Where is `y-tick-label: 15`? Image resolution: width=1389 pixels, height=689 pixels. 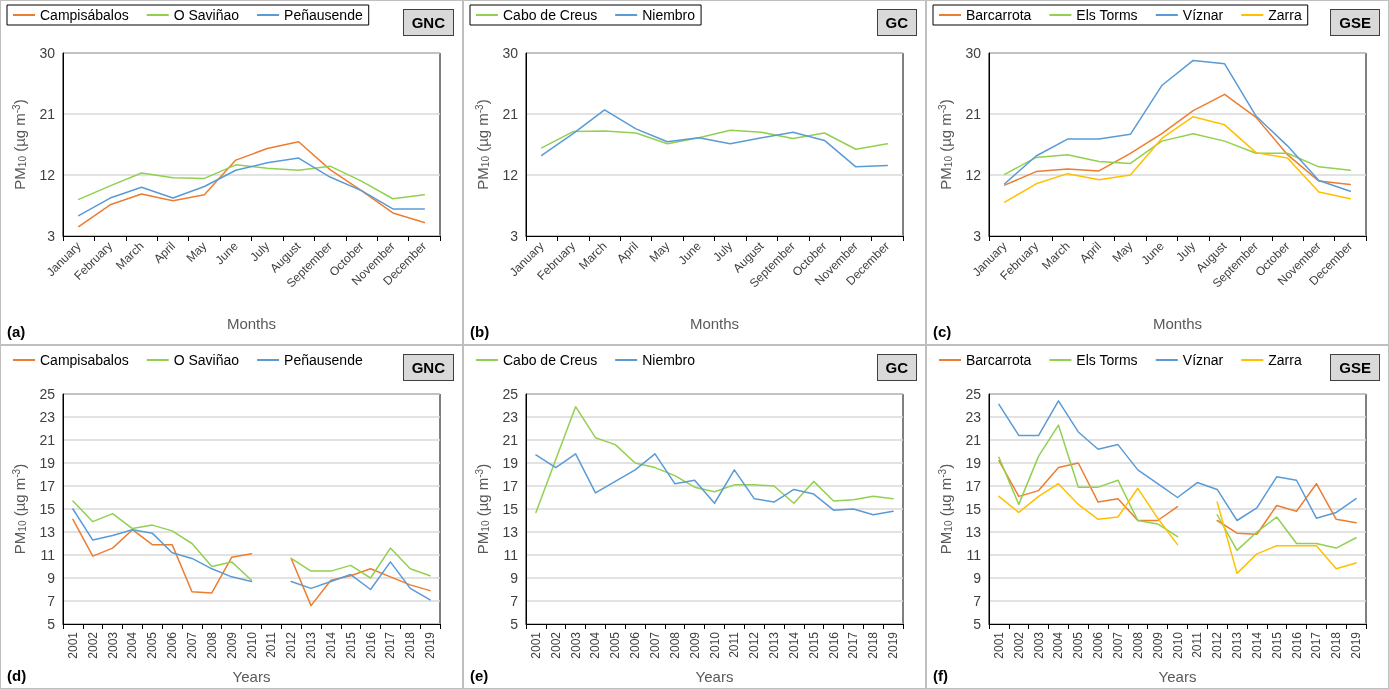 y-tick-label: 15 is located at coordinates (973, 508).